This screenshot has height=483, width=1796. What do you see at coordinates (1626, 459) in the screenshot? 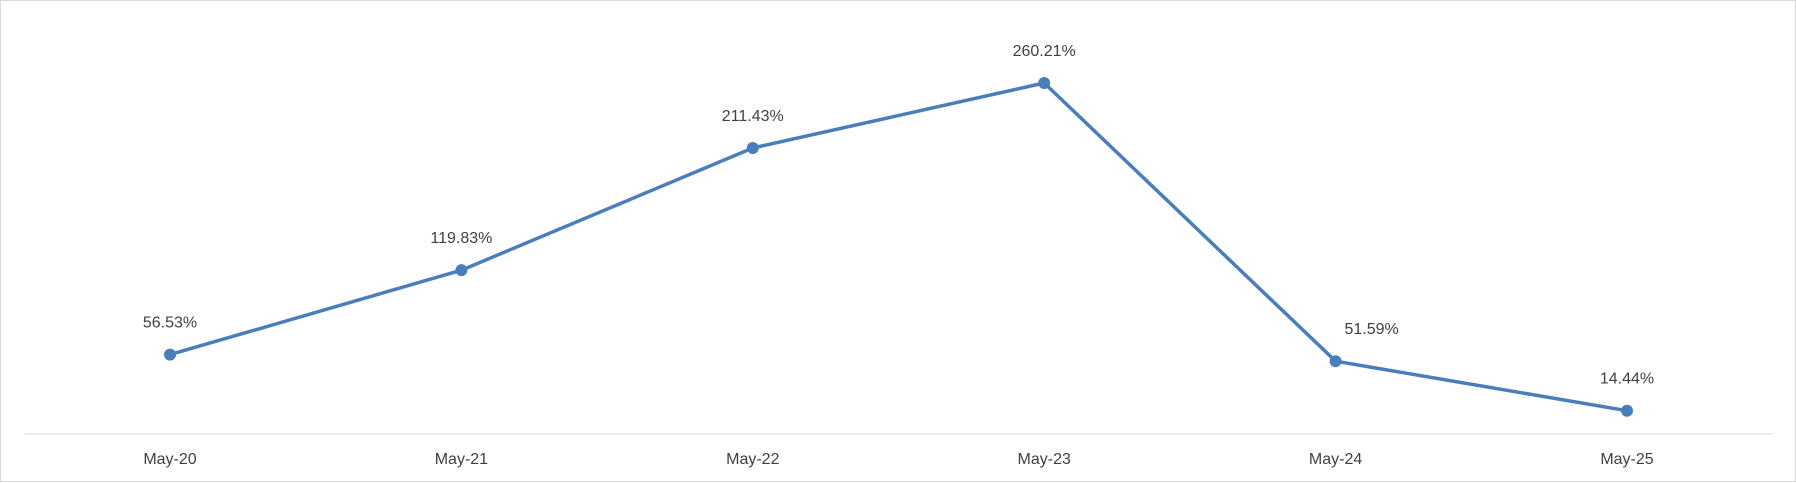
I see `x-tick-label-may-25: May-25` at bounding box center [1626, 459].